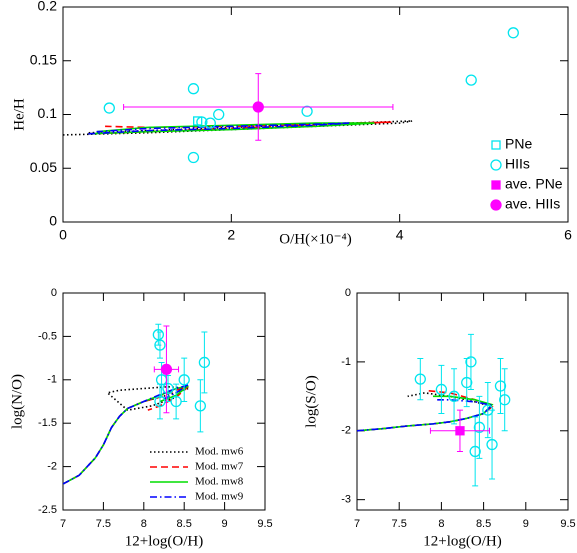 The width and height of the screenshot is (577, 553). I want to click on x-axis-label: O/H(×10⁻⁴), so click(315, 239).